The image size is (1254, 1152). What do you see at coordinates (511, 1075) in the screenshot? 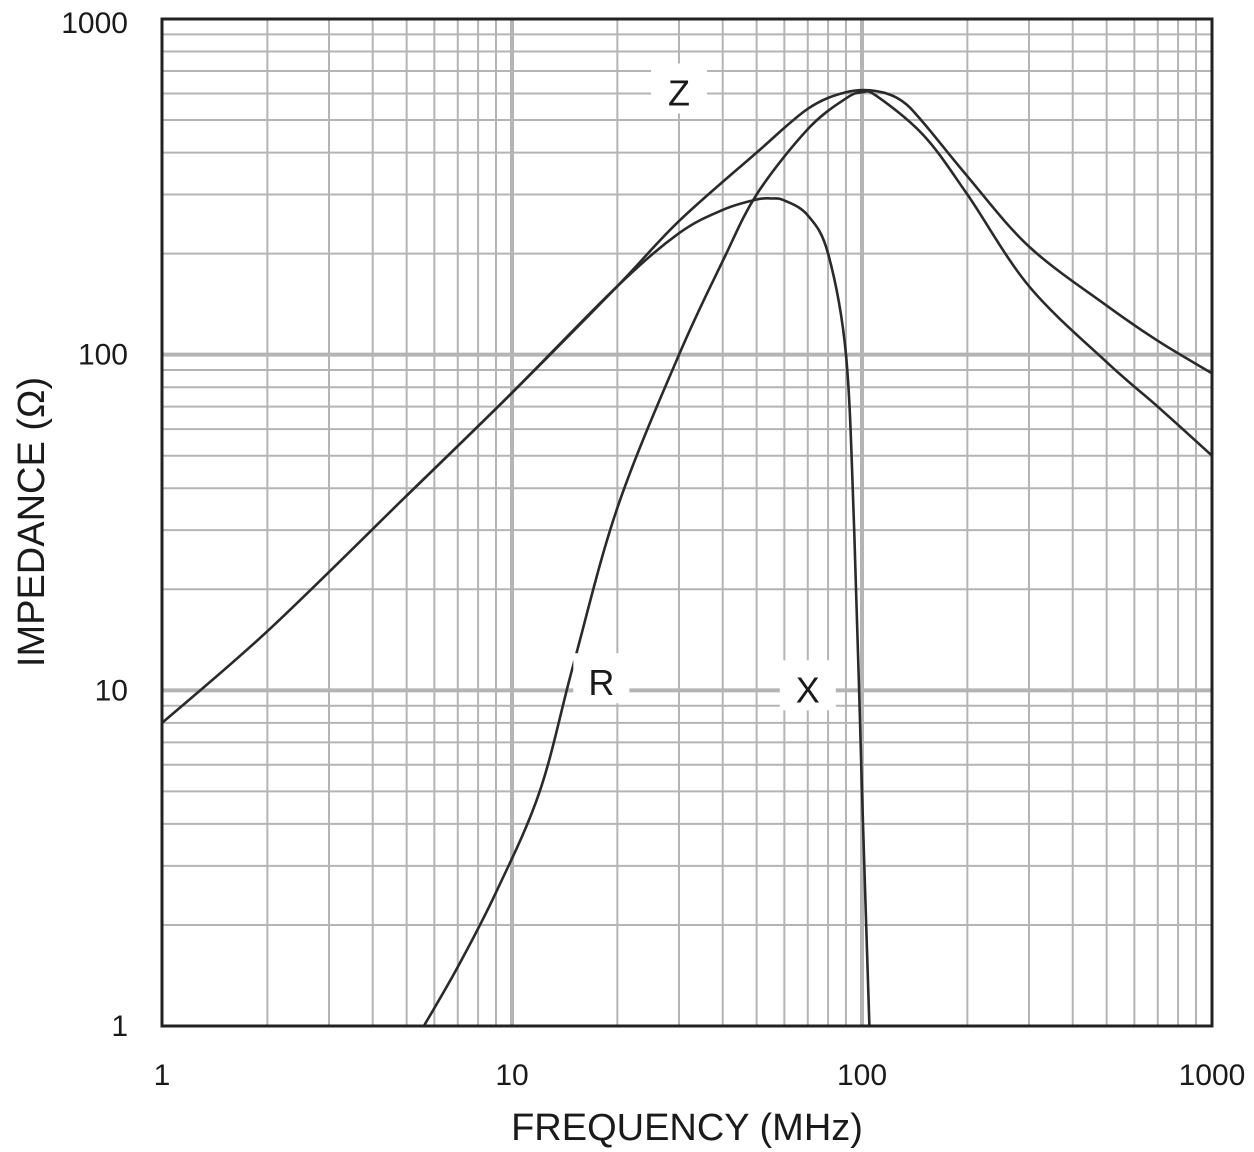
I see `x-tick-label: 10` at bounding box center [511, 1075].